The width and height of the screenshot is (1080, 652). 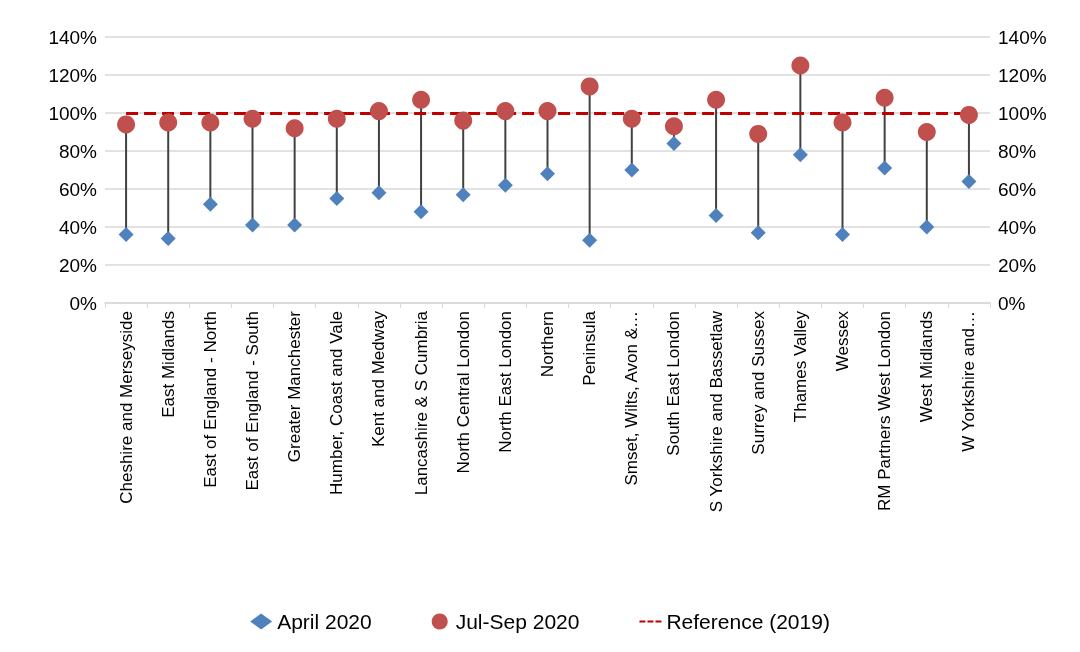 What do you see at coordinates (210, 399) in the screenshot?
I see `x-tick-label: East of England - North` at bounding box center [210, 399].